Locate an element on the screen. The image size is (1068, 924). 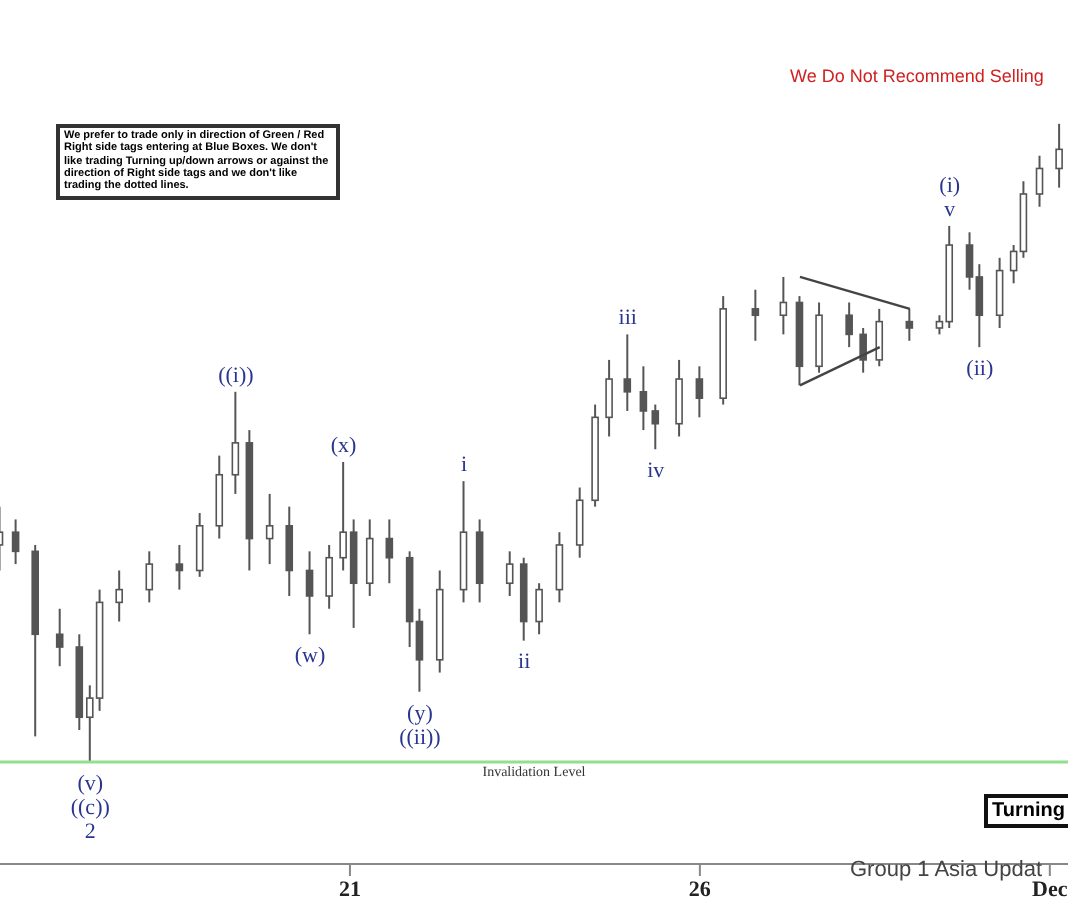
text: Turning is located at coordinates (1026, 811).